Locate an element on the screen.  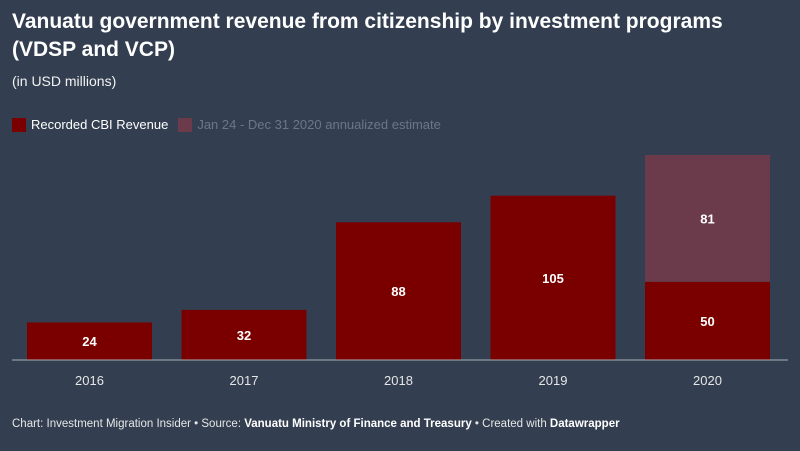
legend-label-recorded: Recorded CBI Revenue is located at coordinates (100, 124).